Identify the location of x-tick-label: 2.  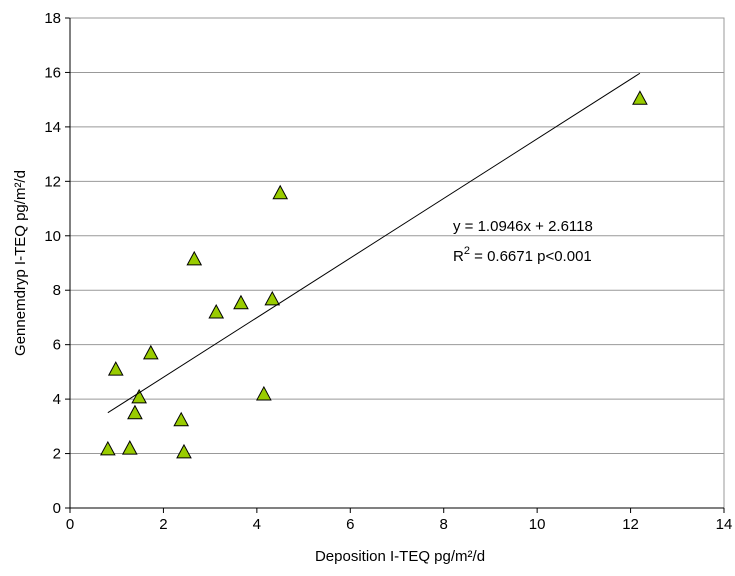
(163, 524).